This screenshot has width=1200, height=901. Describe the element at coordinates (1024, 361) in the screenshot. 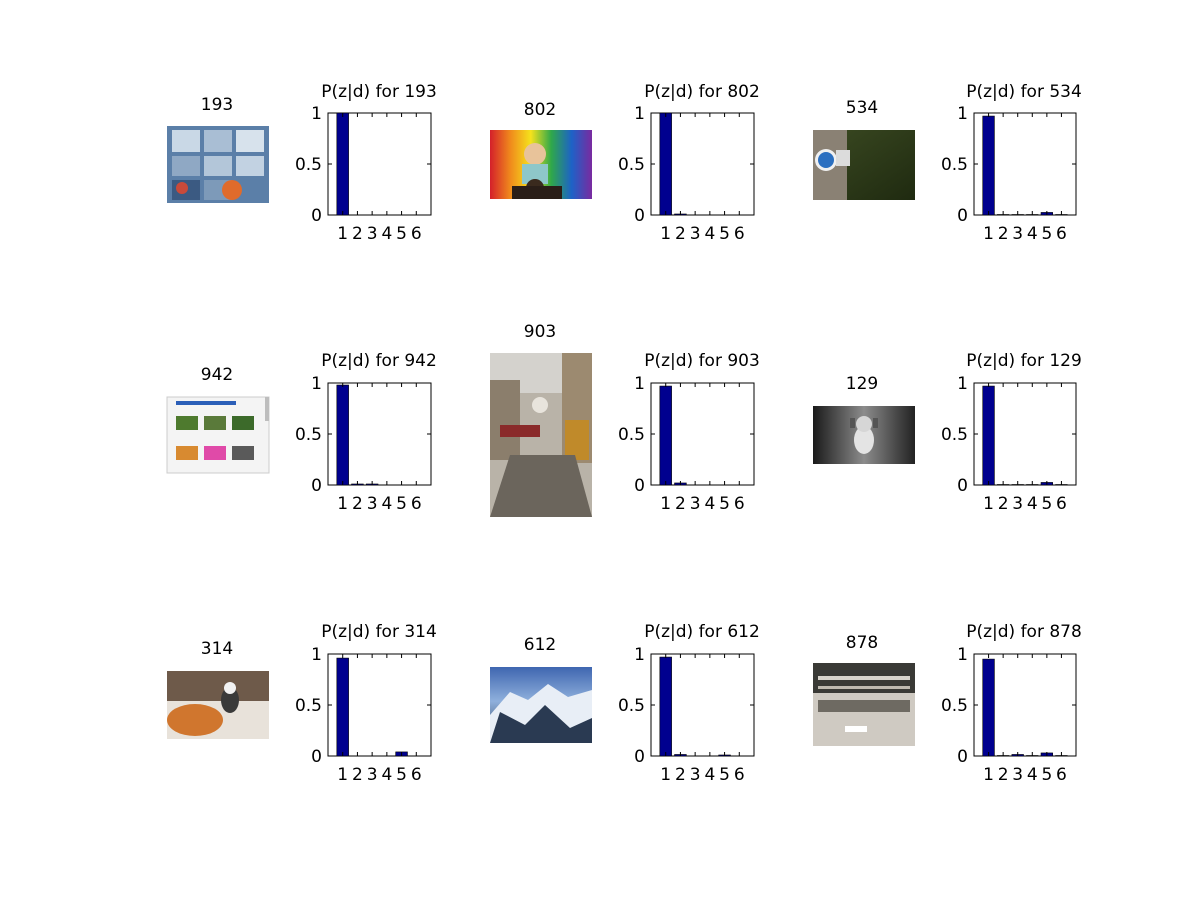

I see `chart-title: P(z|d) for 129` at that location.